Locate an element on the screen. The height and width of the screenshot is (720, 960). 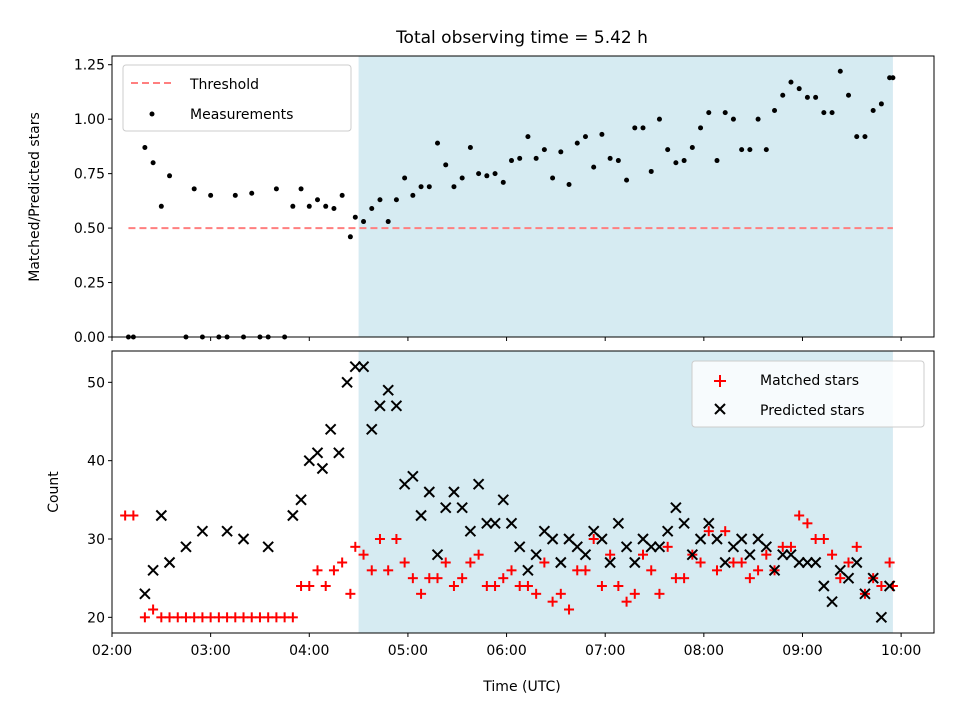
legend-predicted-swatch is located at coordinates (720, 409).